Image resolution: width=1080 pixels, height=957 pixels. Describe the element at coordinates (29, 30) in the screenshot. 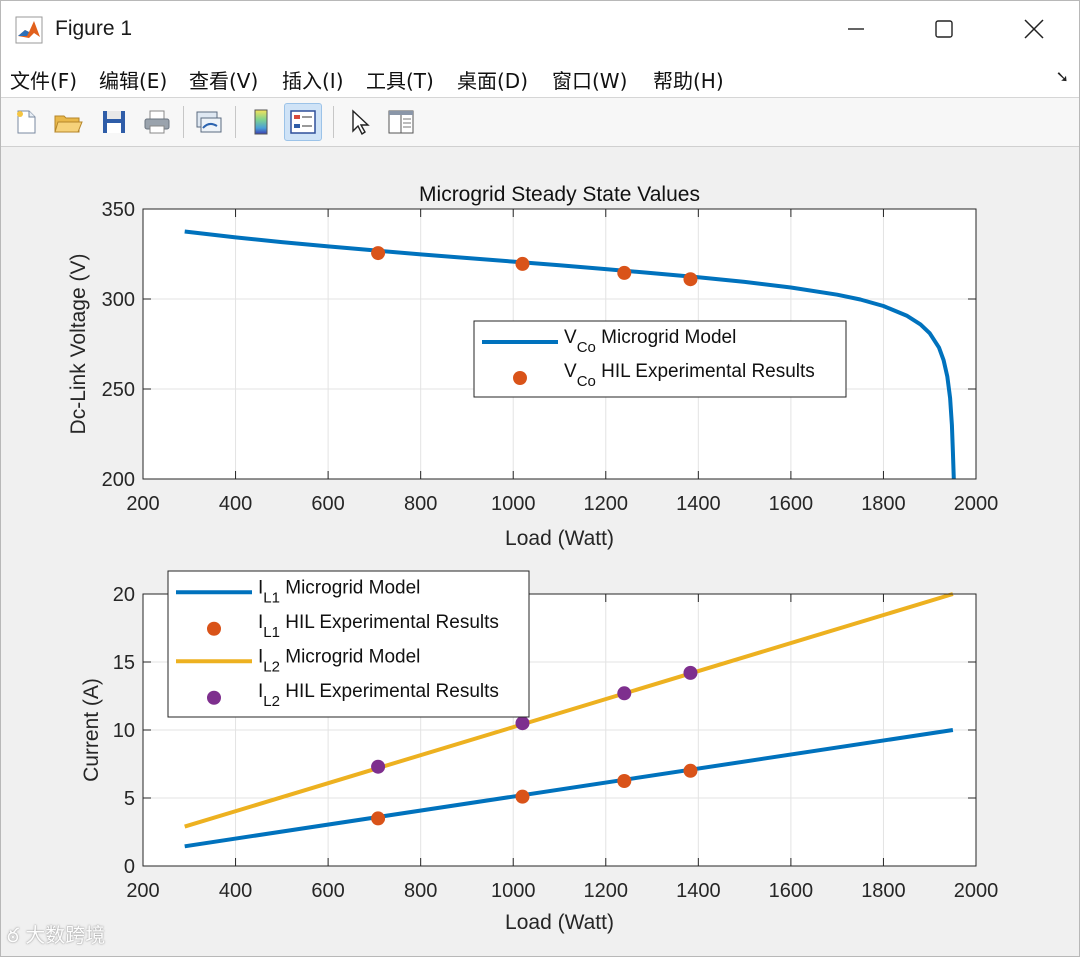

I see `matlab-icon` at that location.